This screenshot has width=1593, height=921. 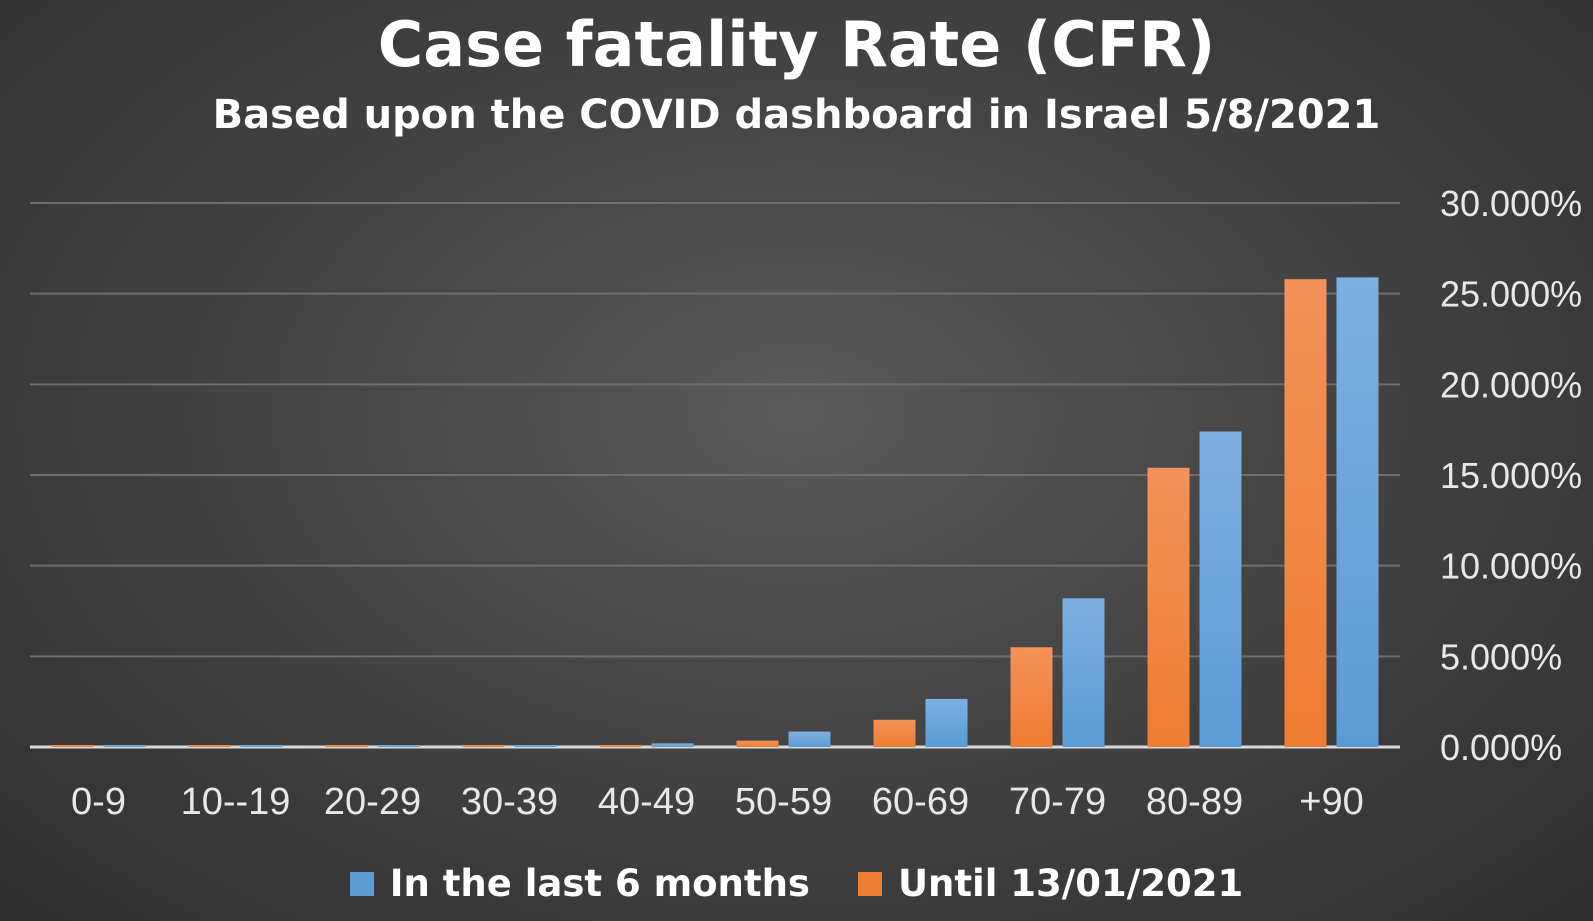 I want to click on legend-item-until-2021: Until 13/01/2021, so click(x=1050, y=883).